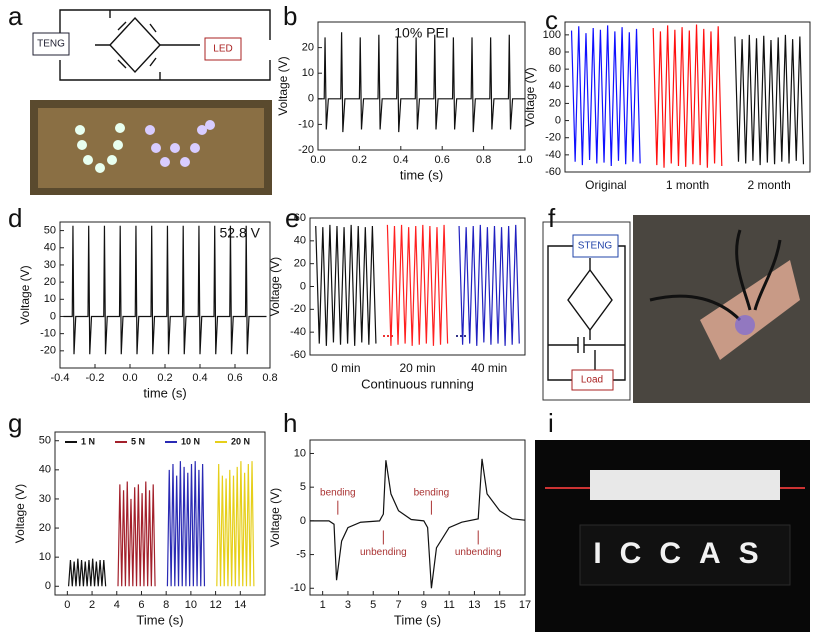 Image resolution: width=813 pixels, height=635 pixels. Describe the element at coordinates (684, 553) in the screenshot. I see `led-text: ICCAS` at that location.